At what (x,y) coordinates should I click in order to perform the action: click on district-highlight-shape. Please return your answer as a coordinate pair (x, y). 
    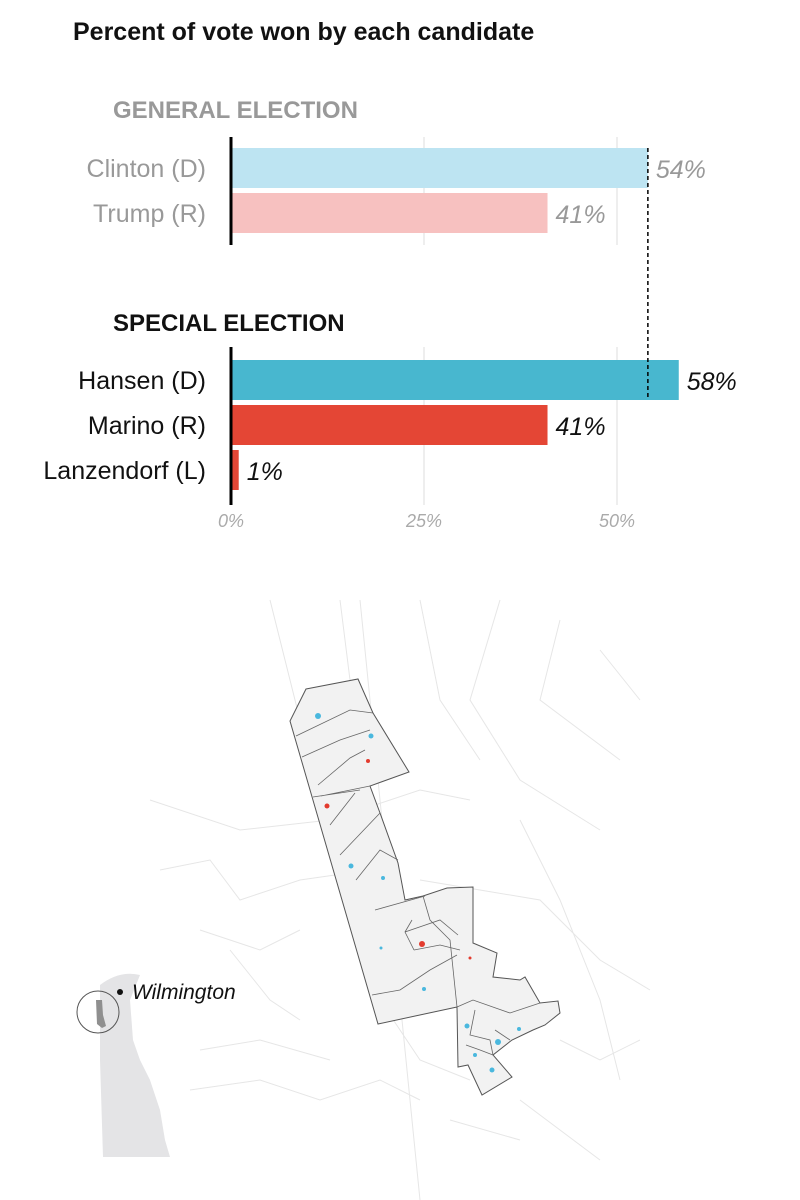
    Looking at the image, I should click on (101, 1014).